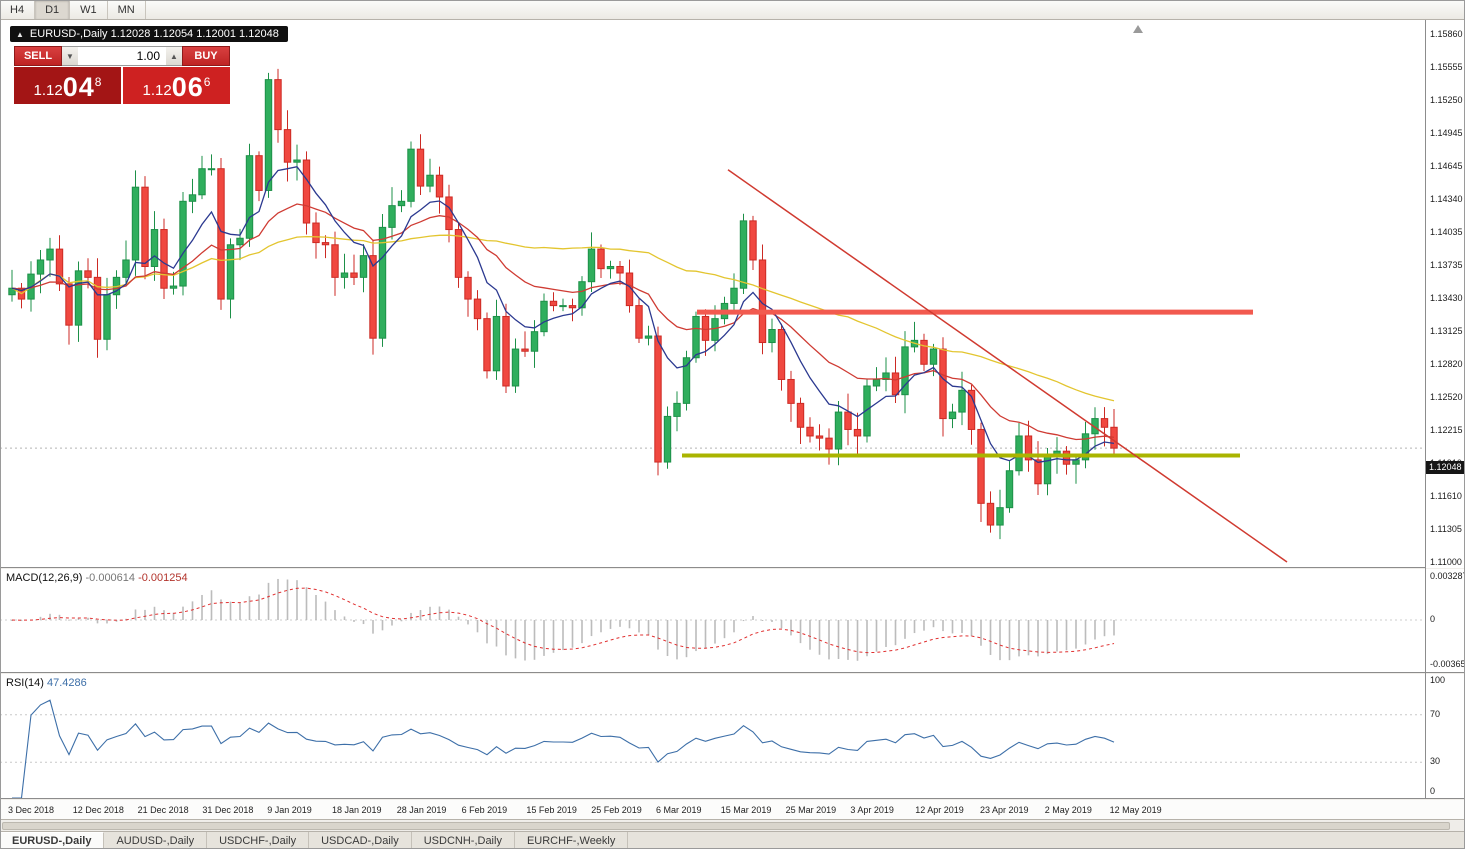 The width and height of the screenshot is (1465, 849). Describe the element at coordinates (572, 840) in the screenshot. I see `chart-tab-eurchf: EURCHF-,Weekly` at that location.